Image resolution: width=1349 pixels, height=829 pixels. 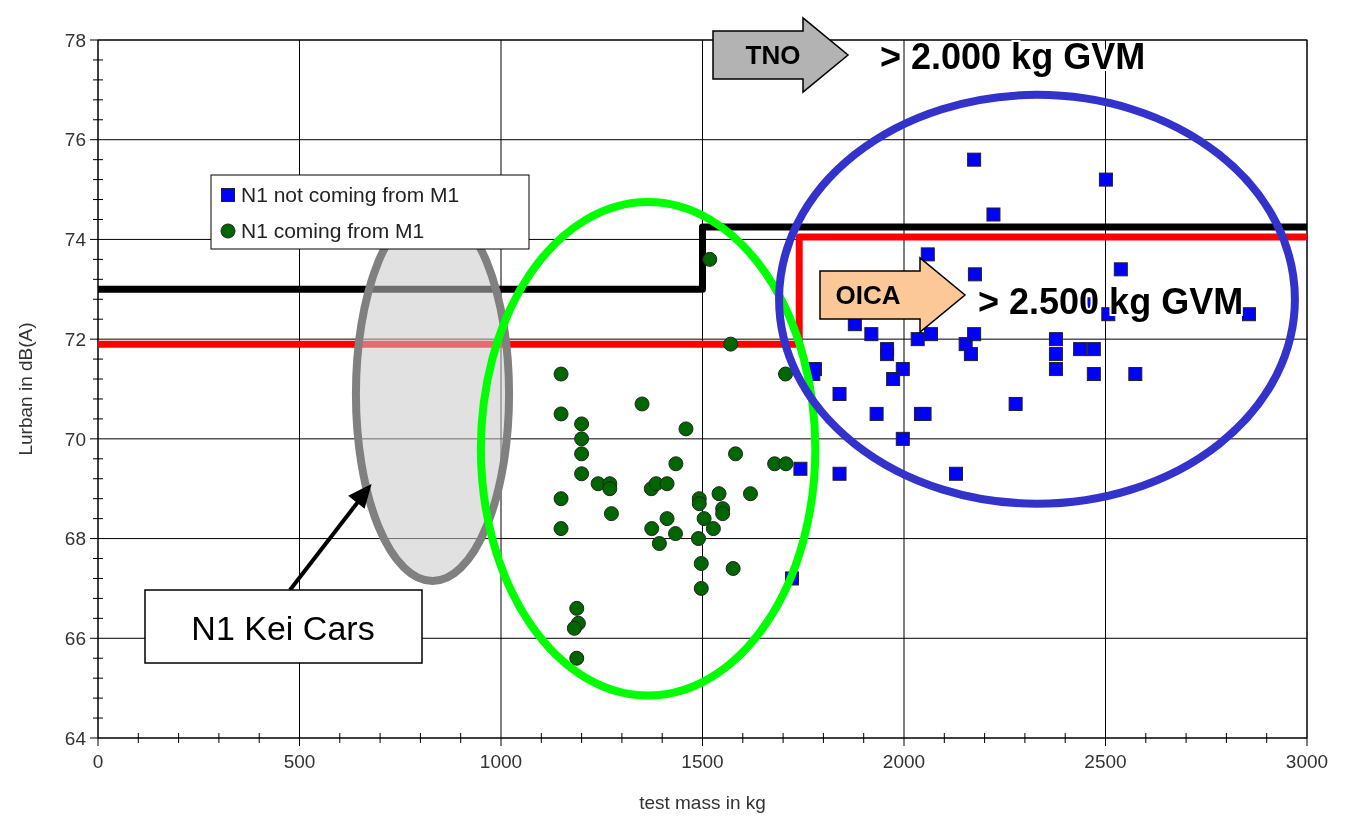 What do you see at coordinates (75, 339) in the screenshot?
I see `y-tick-label: 72` at bounding box center [75, 339].